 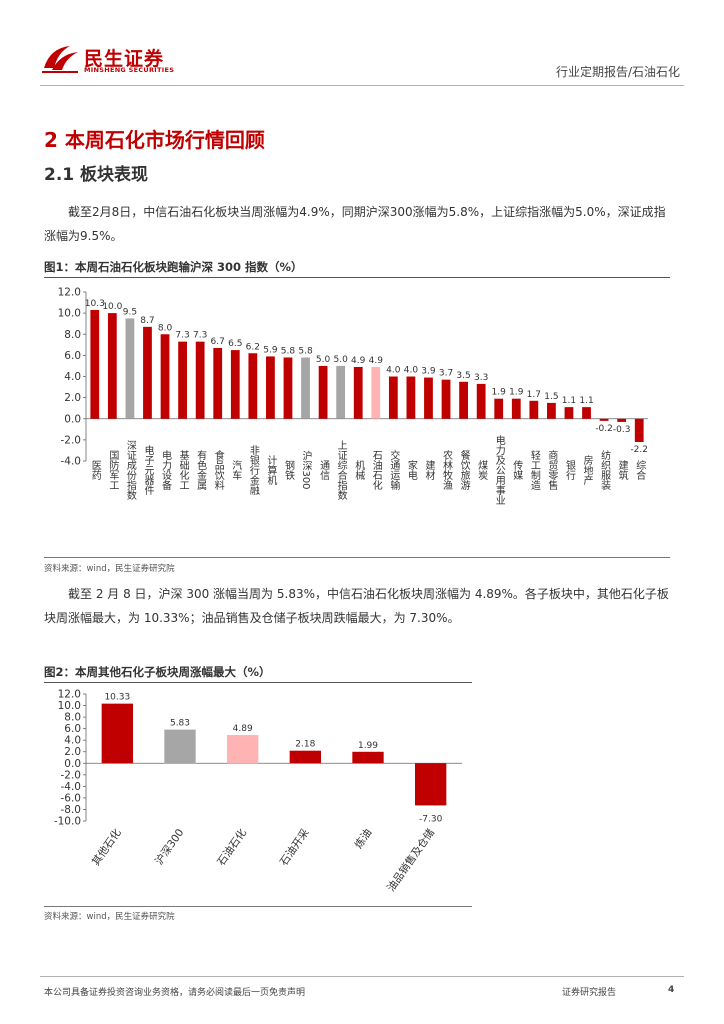 What do you see at coordinates (586, 401) in the screenshot?
I see `data-label: 1.1` at bounding box center [586, 401].